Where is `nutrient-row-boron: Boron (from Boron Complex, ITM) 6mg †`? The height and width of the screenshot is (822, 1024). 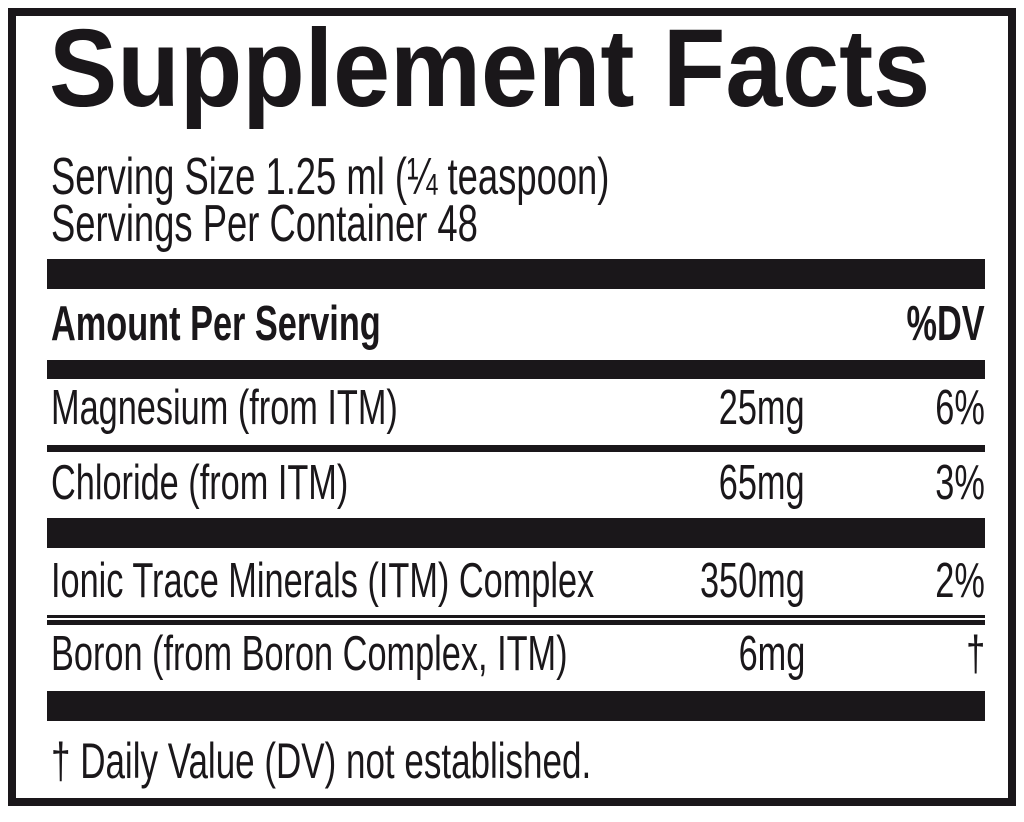
nutrient-row-boron: Boron (from Boron Complex, ITM) 6mg † is located at coordinates (516, 654).